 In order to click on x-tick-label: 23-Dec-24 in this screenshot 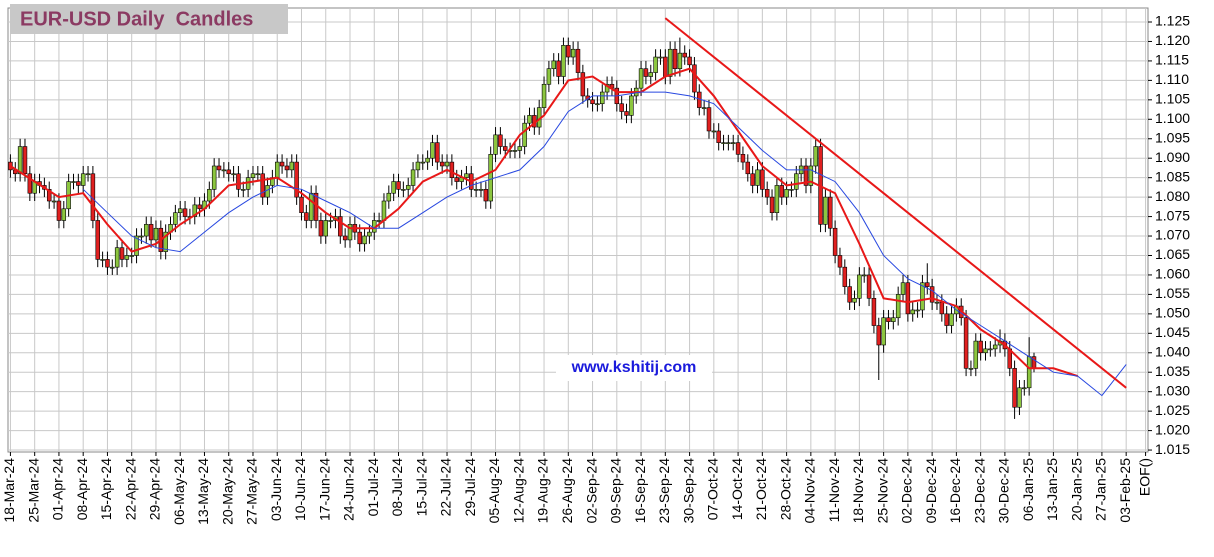, I will do `click(979, 491)`.